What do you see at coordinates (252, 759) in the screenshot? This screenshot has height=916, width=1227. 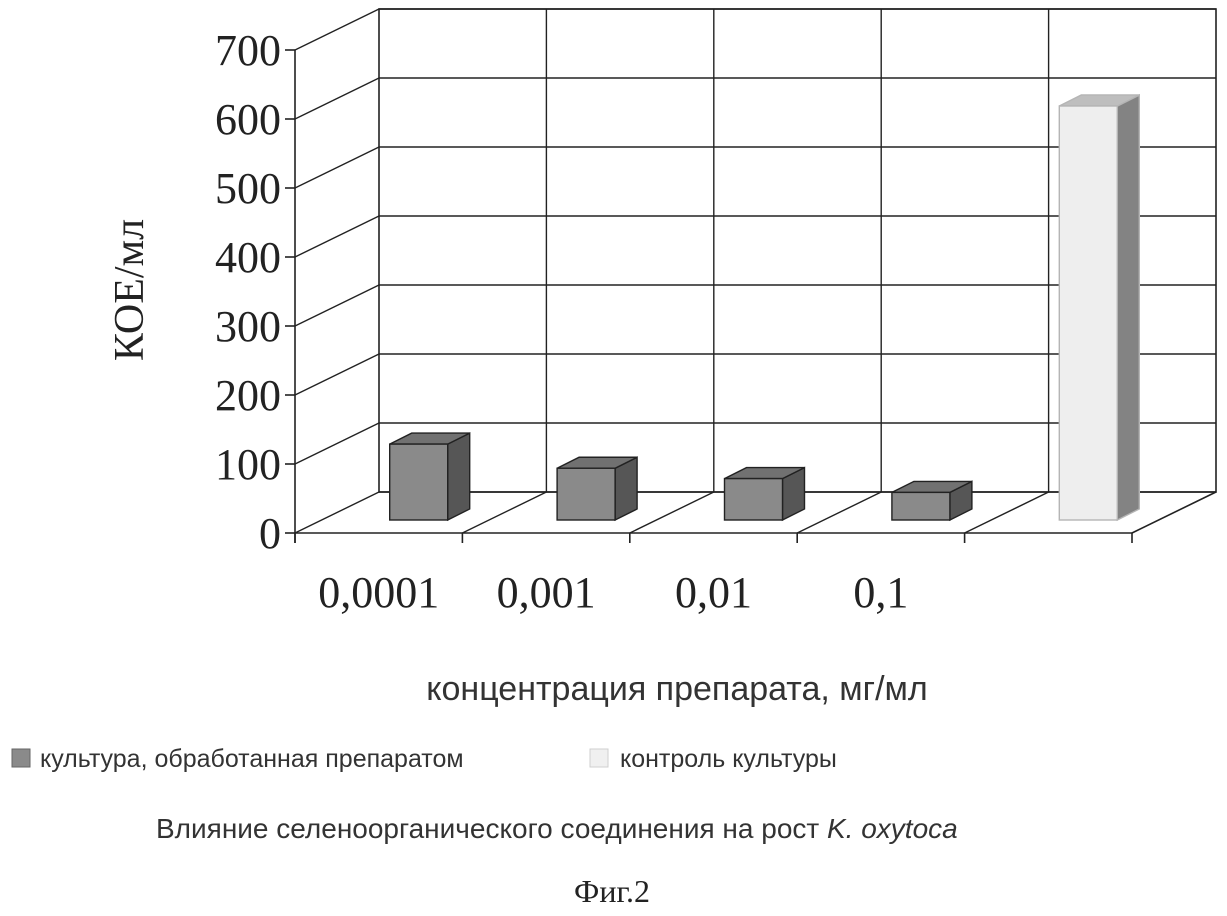 I see `legend-label-treated: культура, обработанная препаратом` at bounding box center [252, 759].